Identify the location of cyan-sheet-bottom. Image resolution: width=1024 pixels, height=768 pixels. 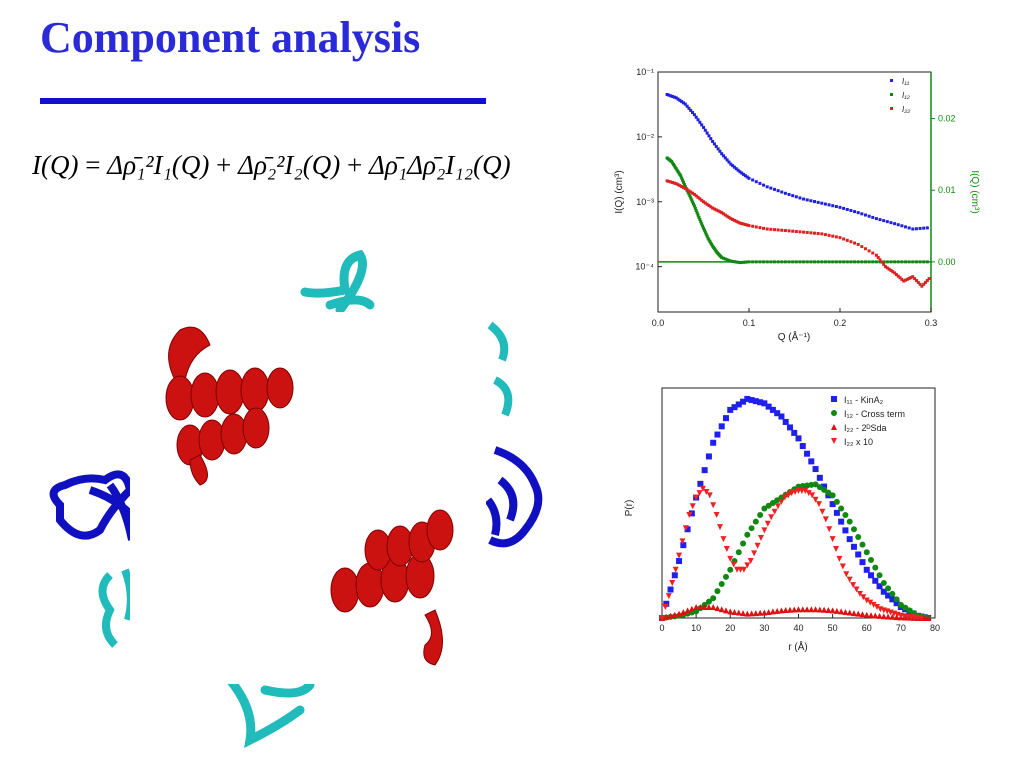
(270, 711).